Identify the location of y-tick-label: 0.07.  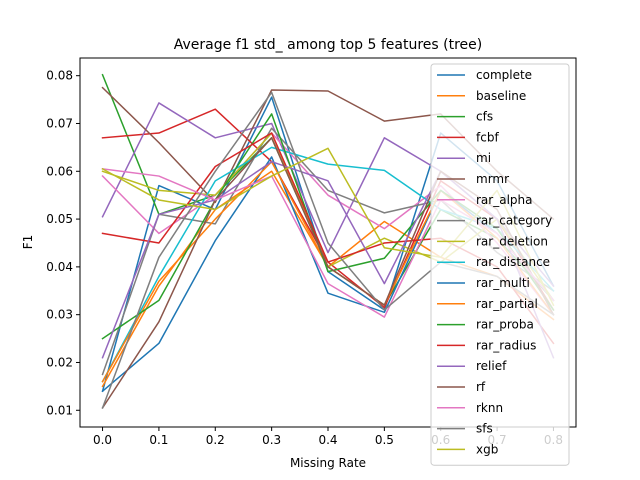
(59, 123).